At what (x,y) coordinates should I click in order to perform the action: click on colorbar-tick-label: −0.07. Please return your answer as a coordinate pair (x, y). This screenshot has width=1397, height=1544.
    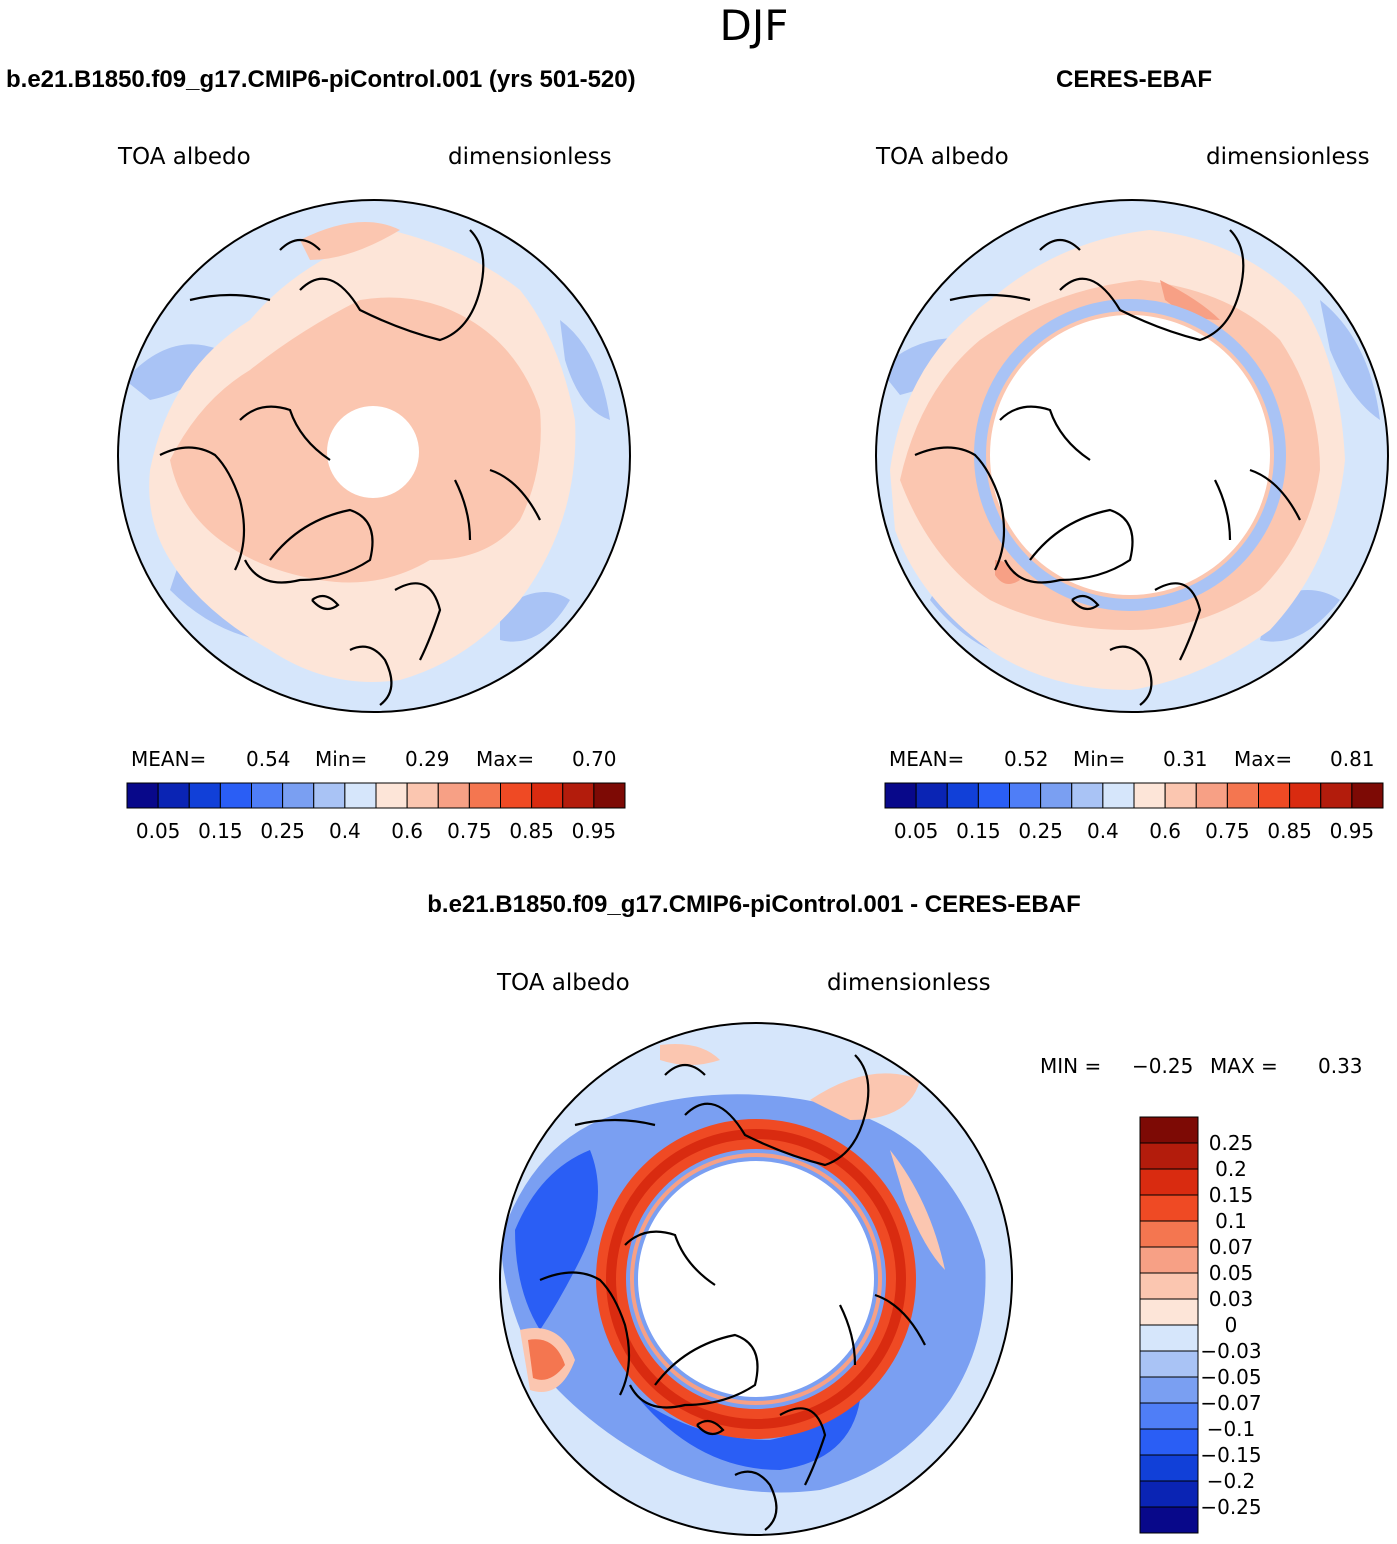
    Looking at the image, I should click on (1230, 1403).